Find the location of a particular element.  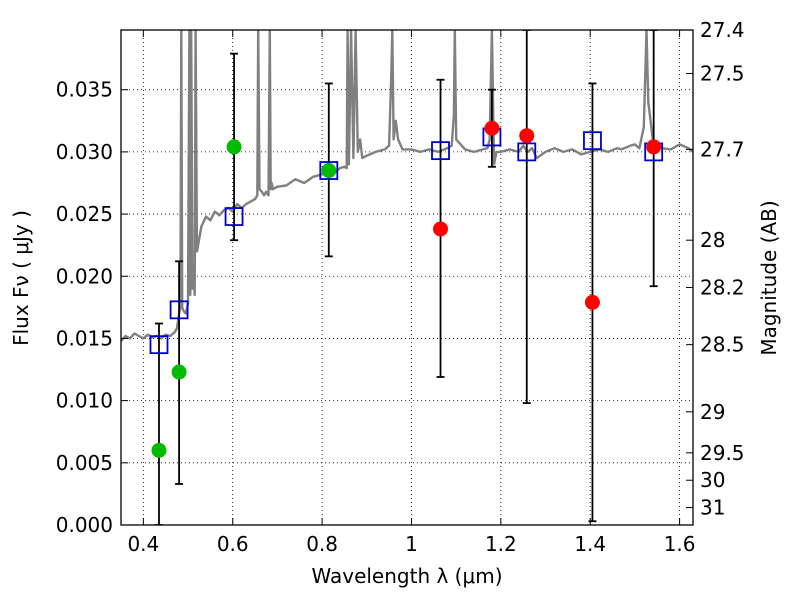

y2-tick-label: 29 is located at coordinates (712, 412).